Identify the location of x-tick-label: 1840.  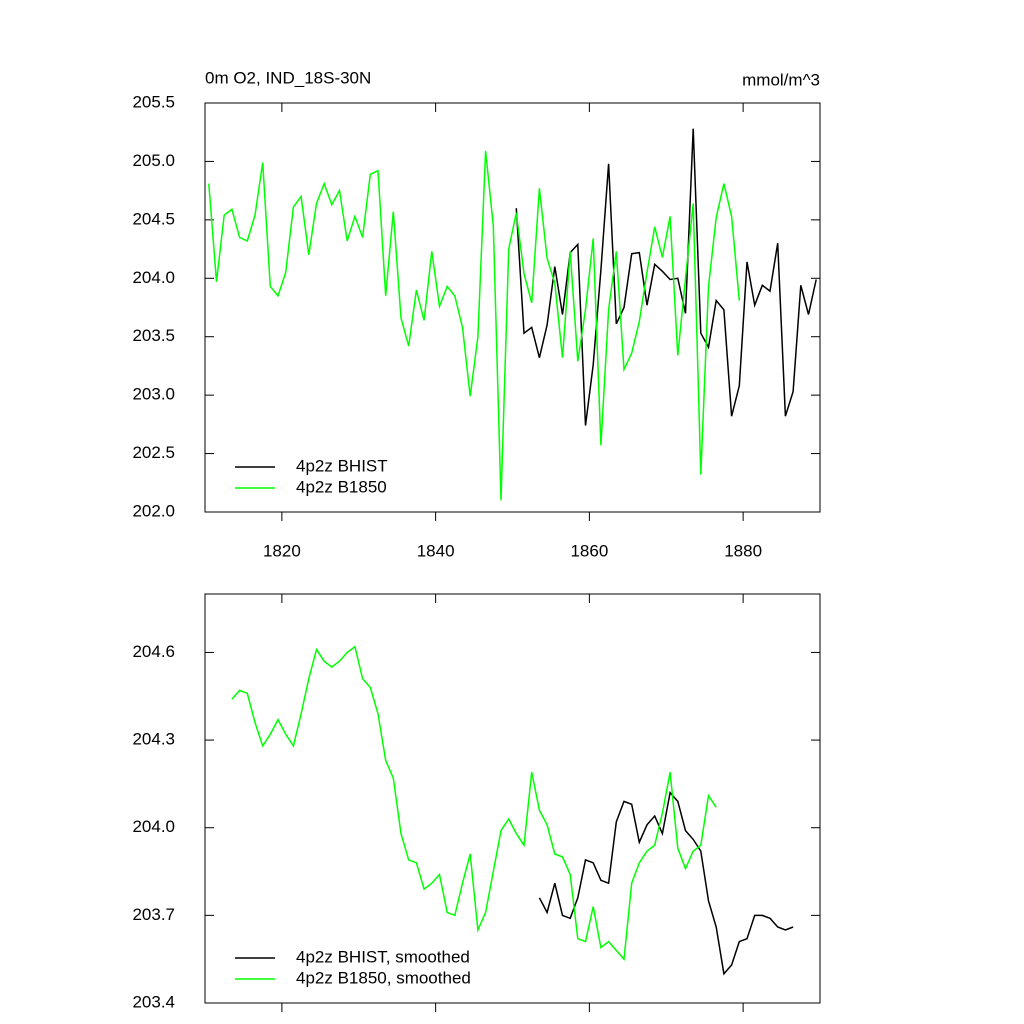
(436, 550).